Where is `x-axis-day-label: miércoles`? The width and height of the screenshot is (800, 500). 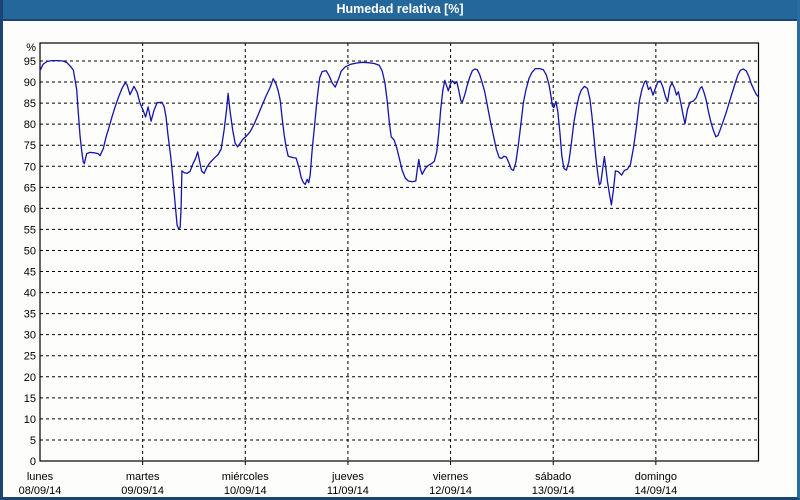
x-axis-day-label: miércoles is located at coordinates (246, 477).